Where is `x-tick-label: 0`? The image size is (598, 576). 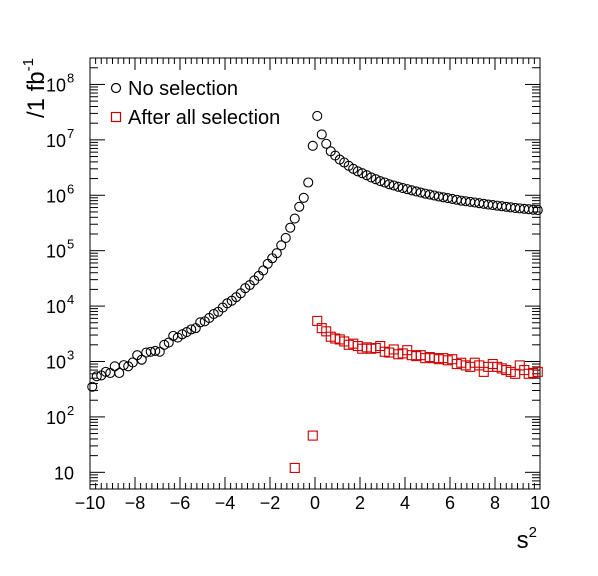 x-tick-label: 0 is located at coordinates (315, 503).